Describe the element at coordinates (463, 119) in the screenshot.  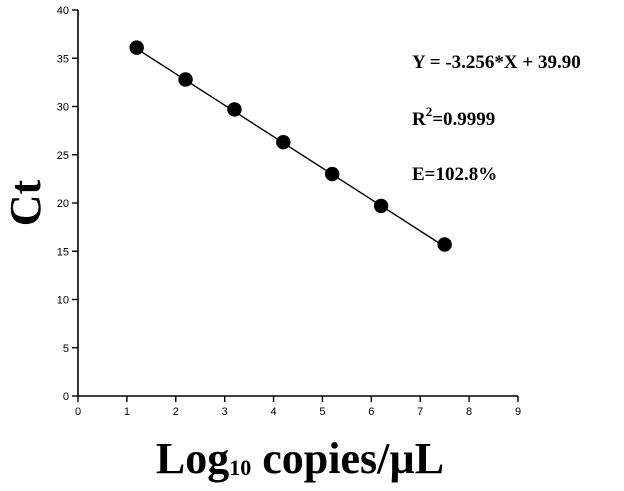
I see `r2-value: =0.9999` at that location.